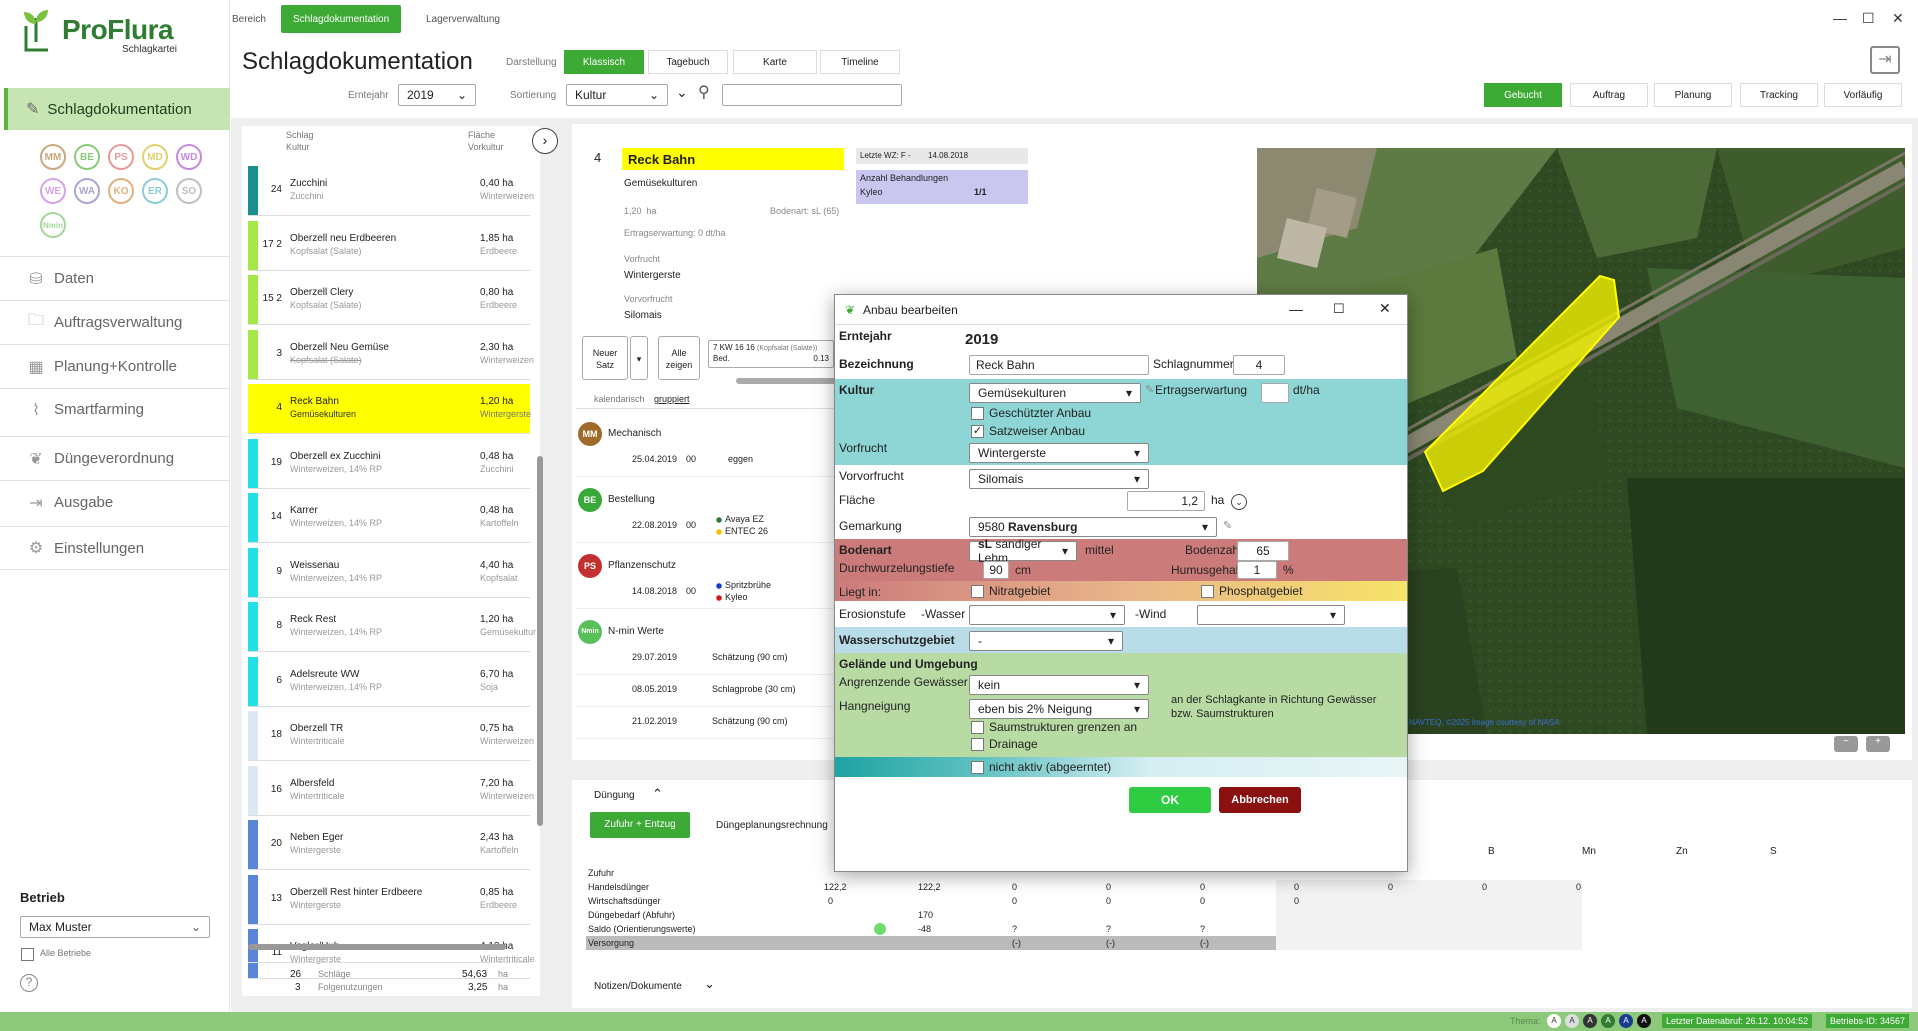 The width and height of the screenshot is (1918, 1031). What do you see at coordinates (1523, 95) in the screenshot?
I see `tab-gebucht: Gebucht` at bounding box center [1523, 95].